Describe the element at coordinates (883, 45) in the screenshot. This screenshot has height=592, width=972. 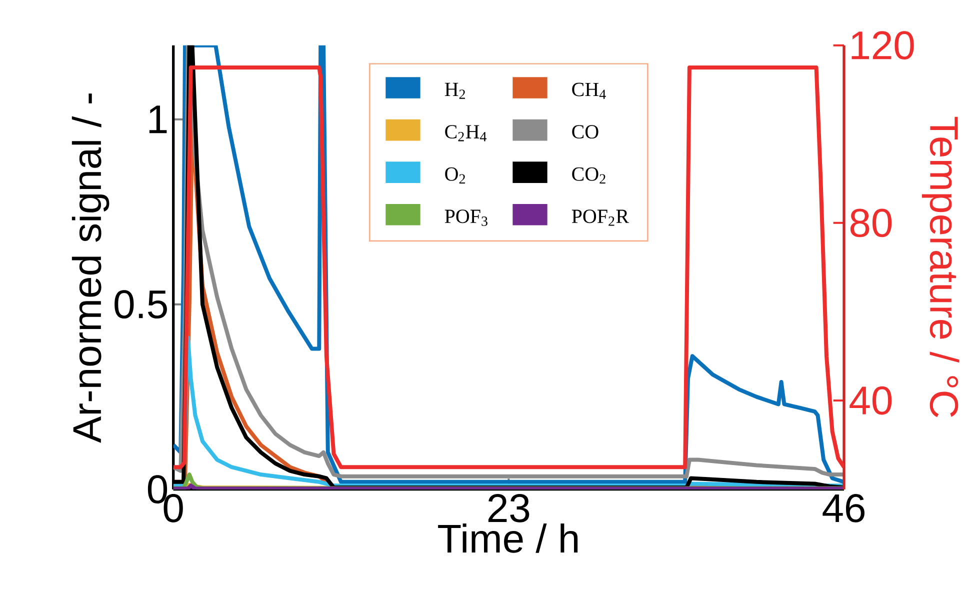
I see `y2-tick-label: 120` at that location.